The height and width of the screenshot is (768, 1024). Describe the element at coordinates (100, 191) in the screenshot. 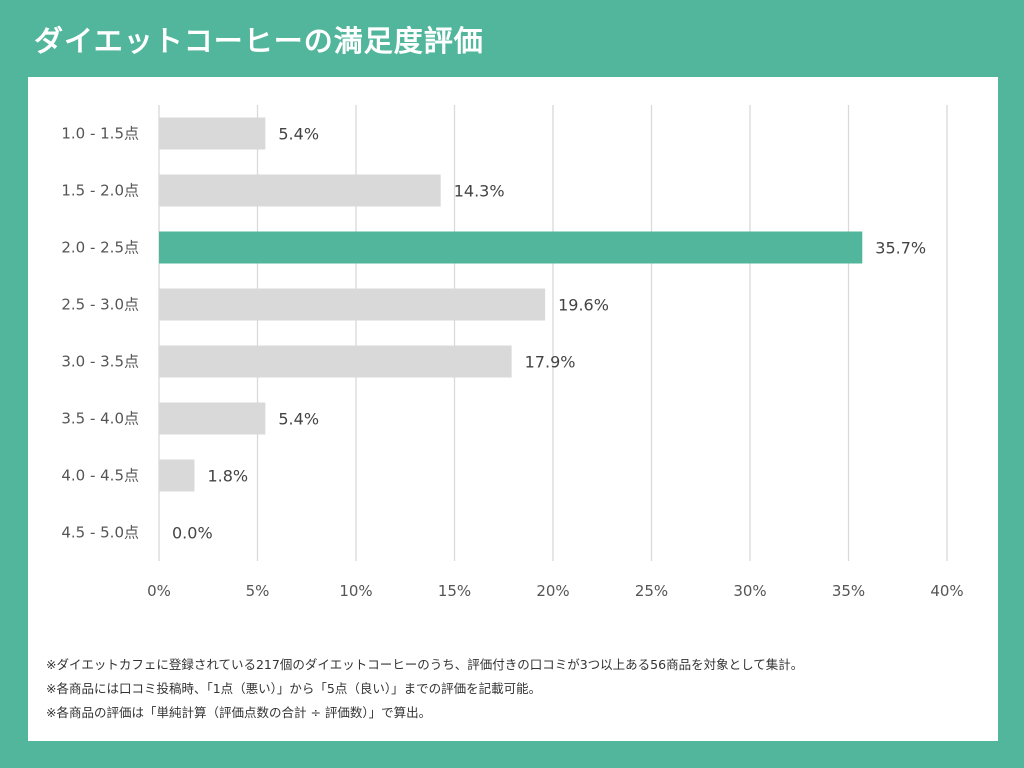

I see `category-label: 1.5 - 2.0点` at that location.